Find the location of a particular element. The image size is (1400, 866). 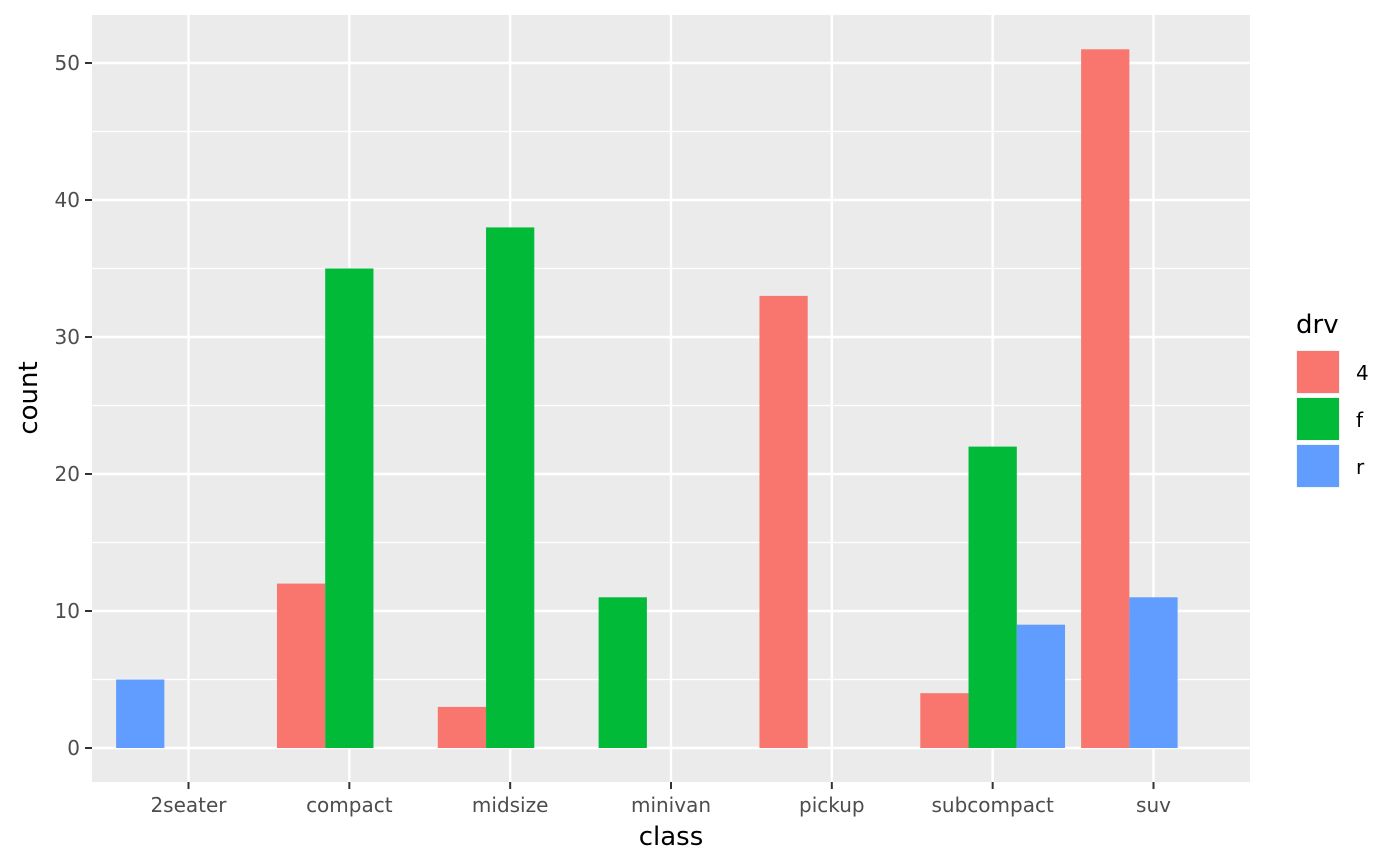

y-tick-label: 0 is located at coordinates (73, 748).